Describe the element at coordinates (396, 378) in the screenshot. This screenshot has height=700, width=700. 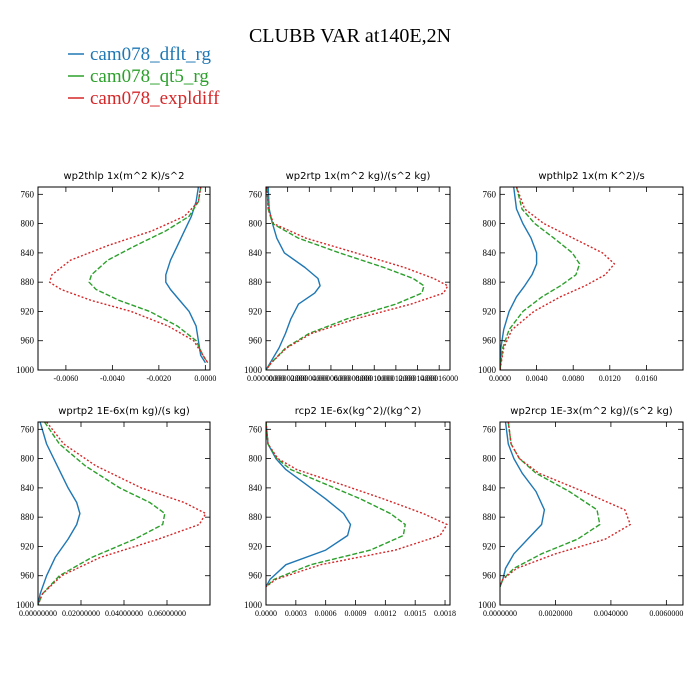
I see `x-tick-label: 0.00012000` at that location.